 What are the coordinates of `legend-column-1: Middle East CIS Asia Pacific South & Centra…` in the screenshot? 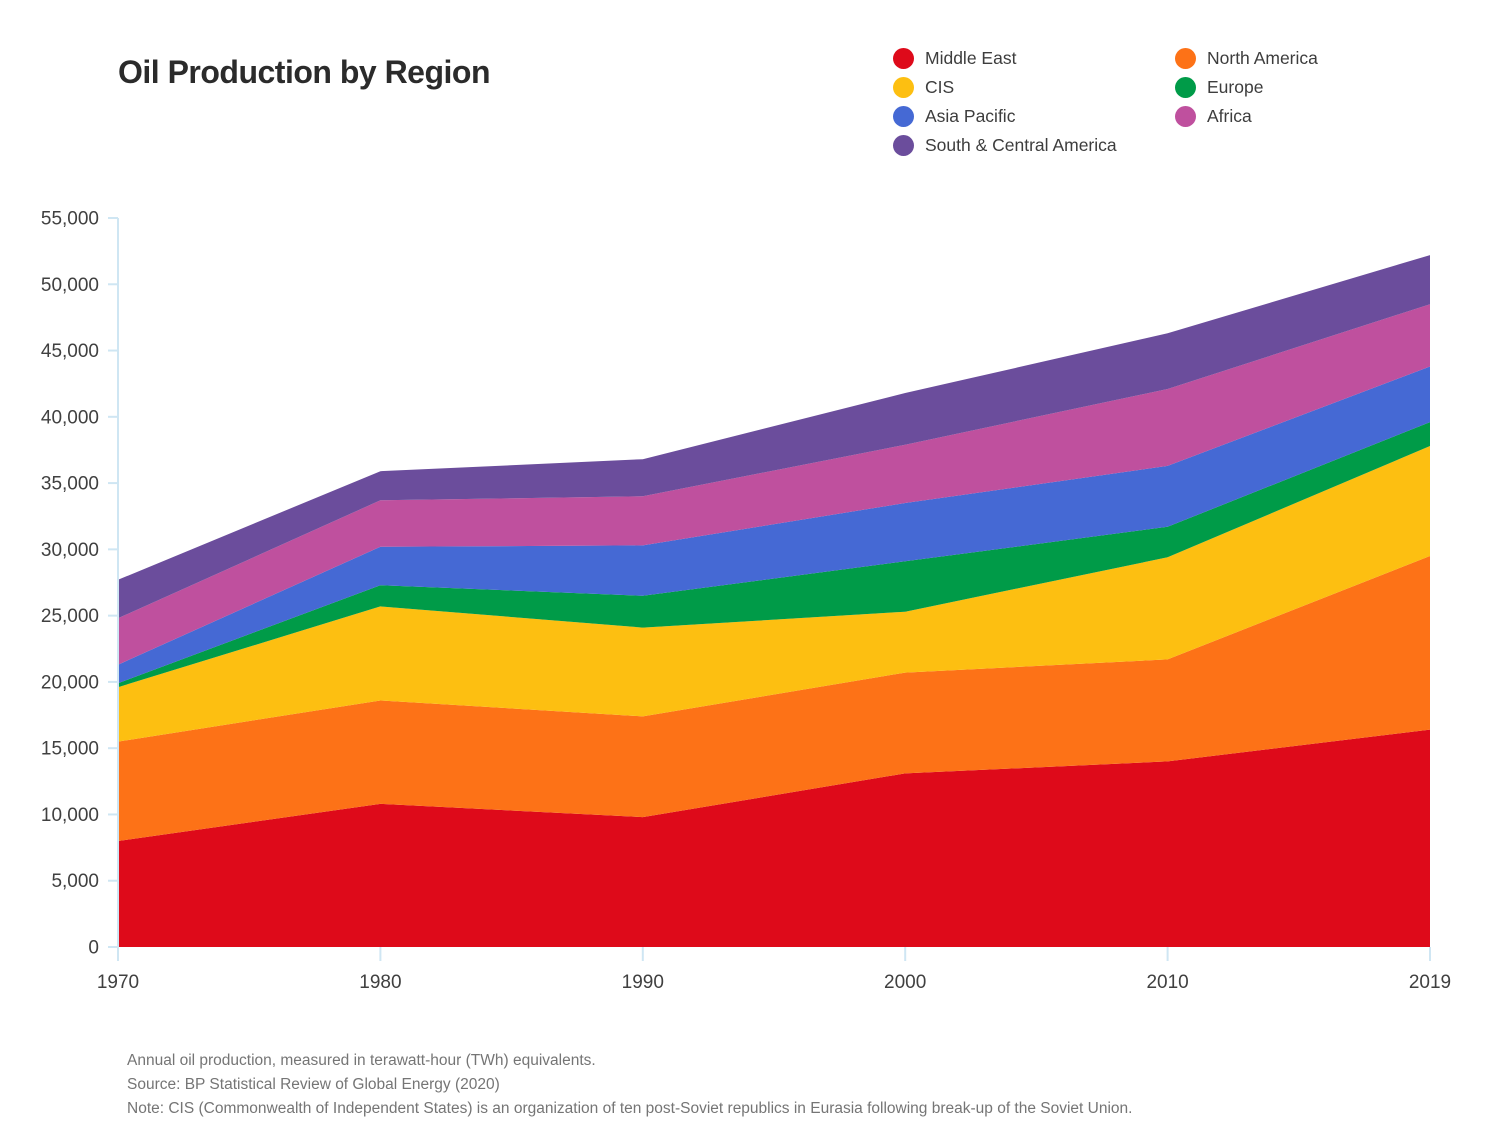 It's located at (1034, 102).